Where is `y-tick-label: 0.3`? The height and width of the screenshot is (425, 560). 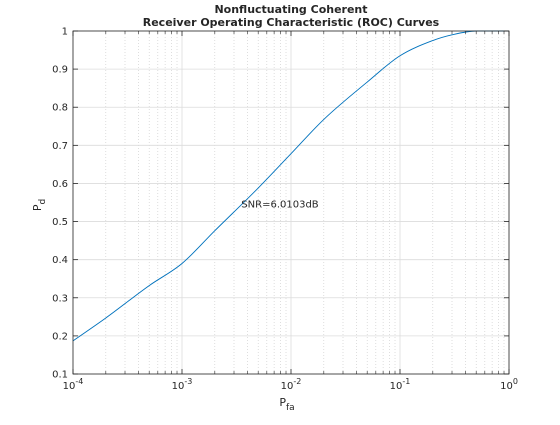
y-tick-label: 0.3 is located at coordinates (60, 298).